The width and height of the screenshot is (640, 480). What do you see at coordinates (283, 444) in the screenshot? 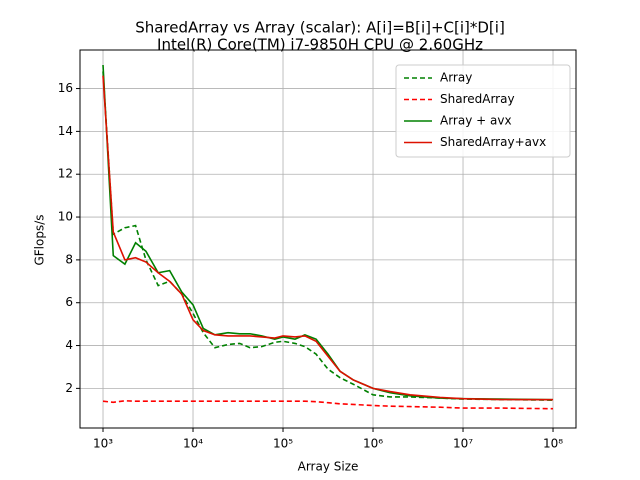
I see `x-tick-label: 10⁵` at bounding box center [283, 444].